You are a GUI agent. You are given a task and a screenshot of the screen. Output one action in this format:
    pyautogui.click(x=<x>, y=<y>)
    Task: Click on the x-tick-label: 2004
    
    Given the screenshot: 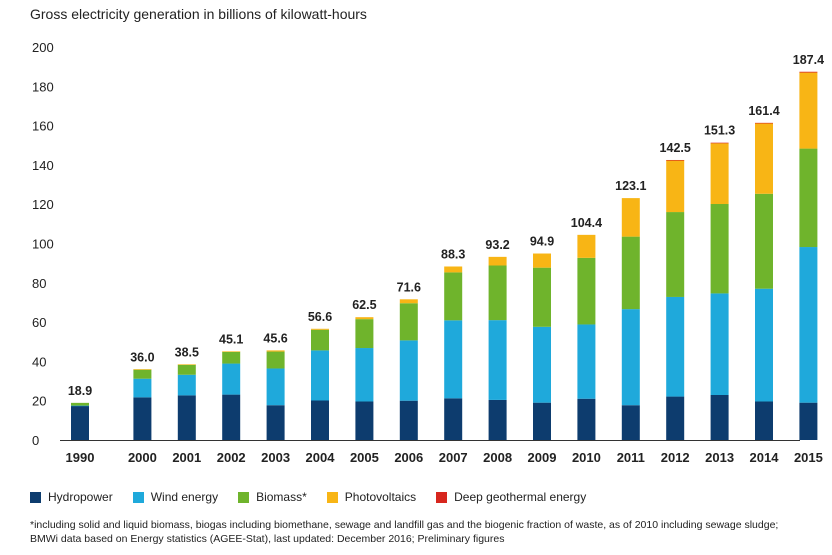 What is the action you would take?
    pyautogui.click(x=321, y=457)
    